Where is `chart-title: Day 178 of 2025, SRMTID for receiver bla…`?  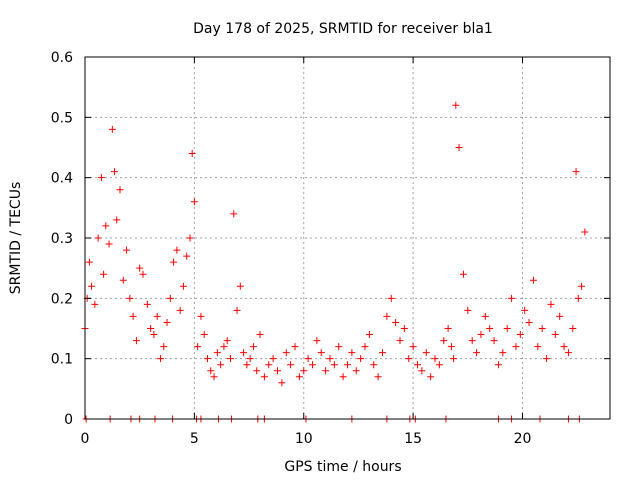
chart-title: Day 178 of 2025, SRMTID for receiver bla… is located at coordinates (343, 29).